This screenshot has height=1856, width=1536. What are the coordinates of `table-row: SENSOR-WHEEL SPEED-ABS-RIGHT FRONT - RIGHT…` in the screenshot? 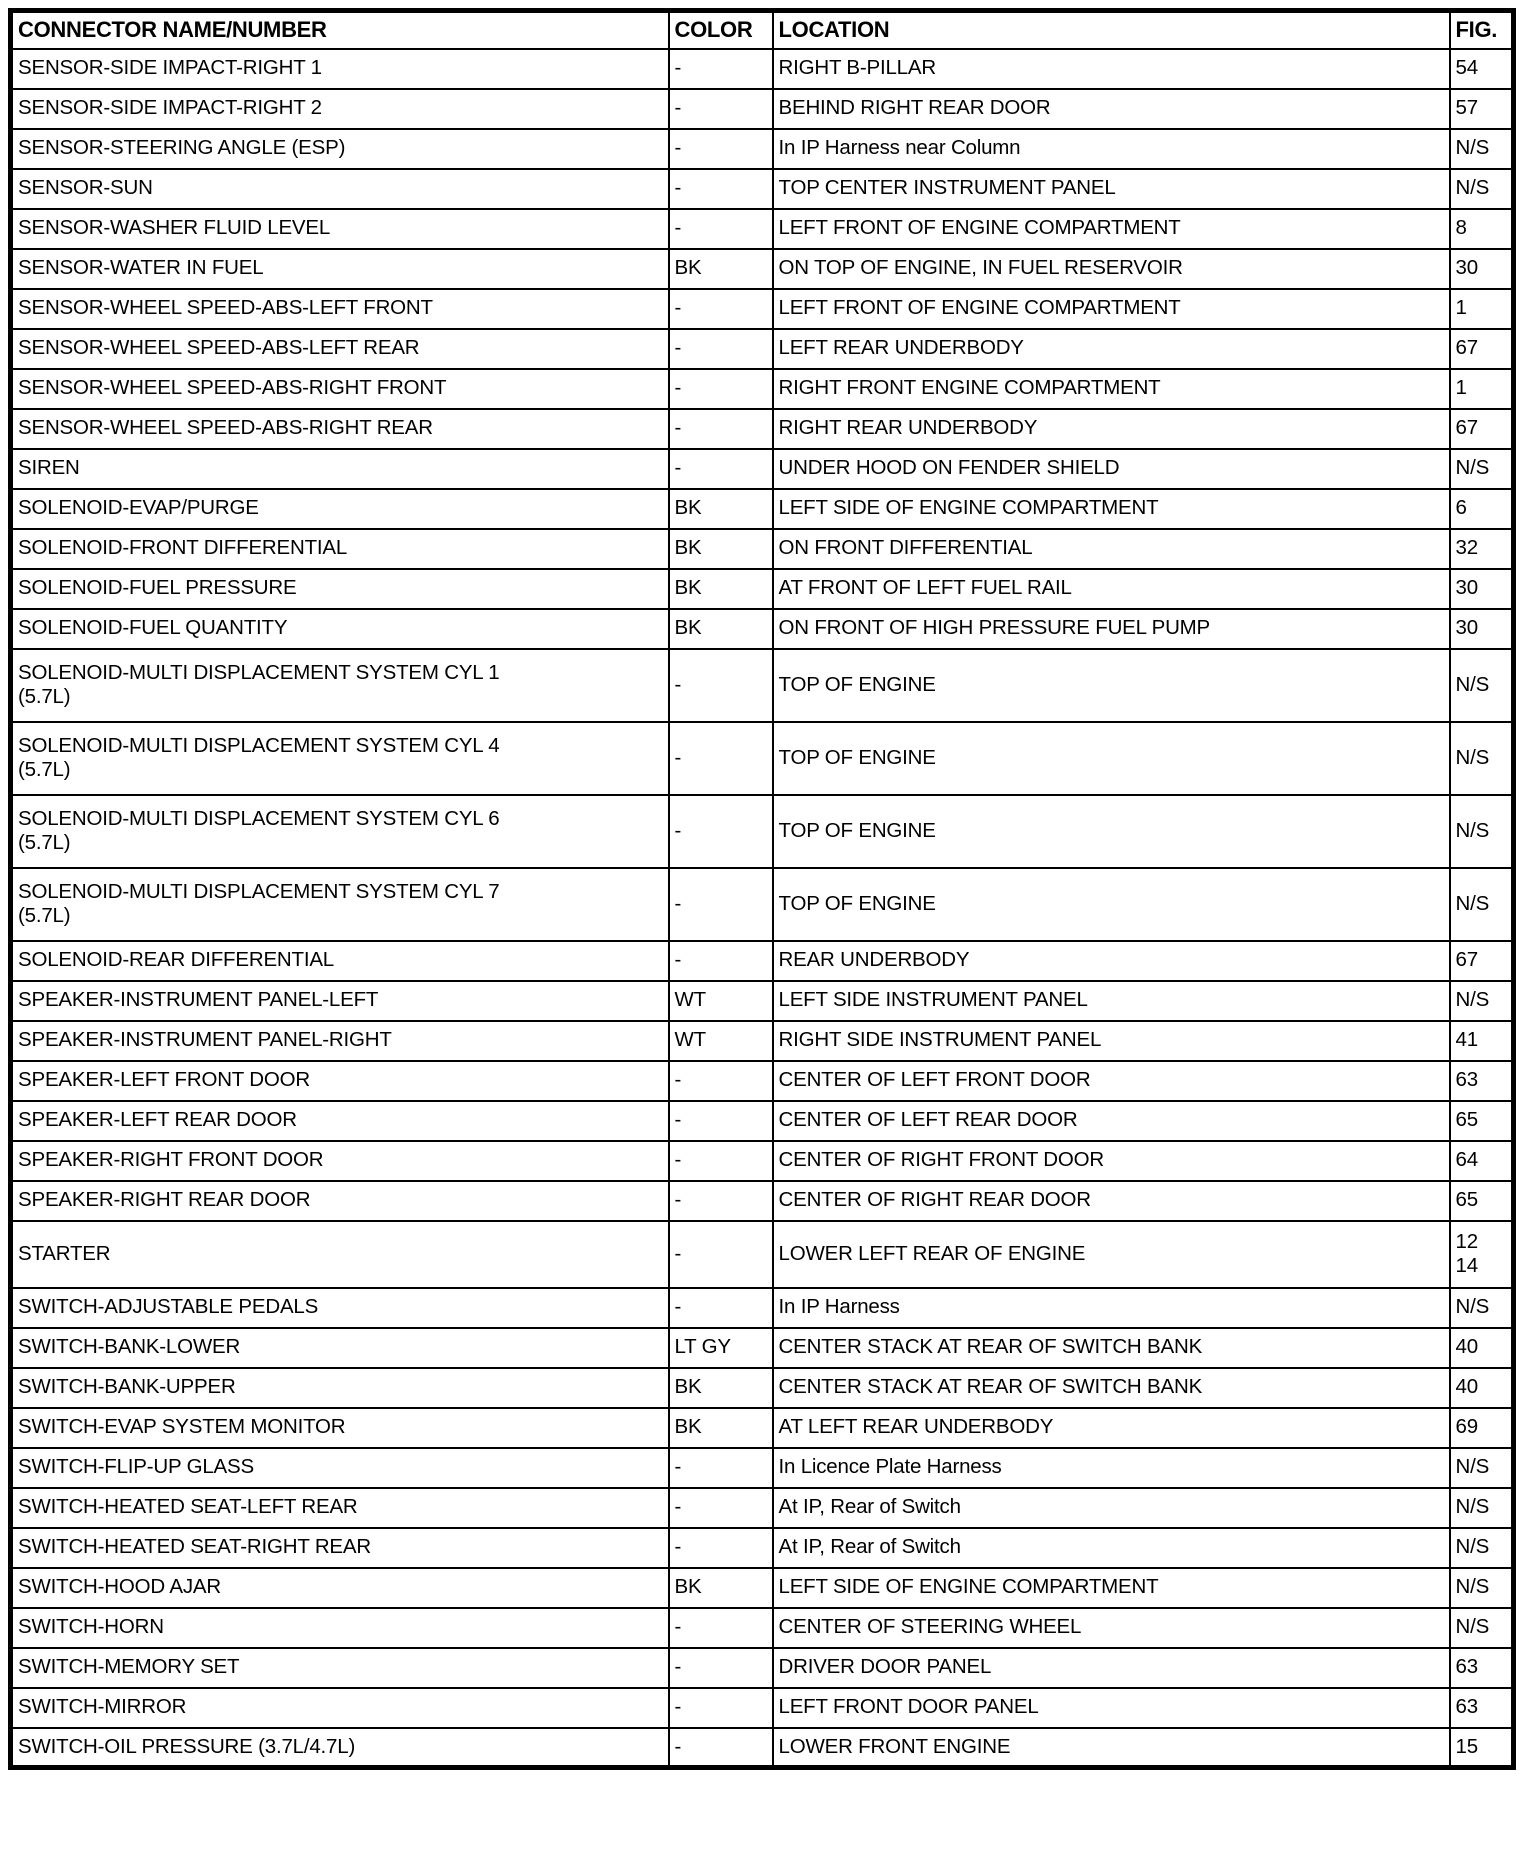 It's located at (762, 388).